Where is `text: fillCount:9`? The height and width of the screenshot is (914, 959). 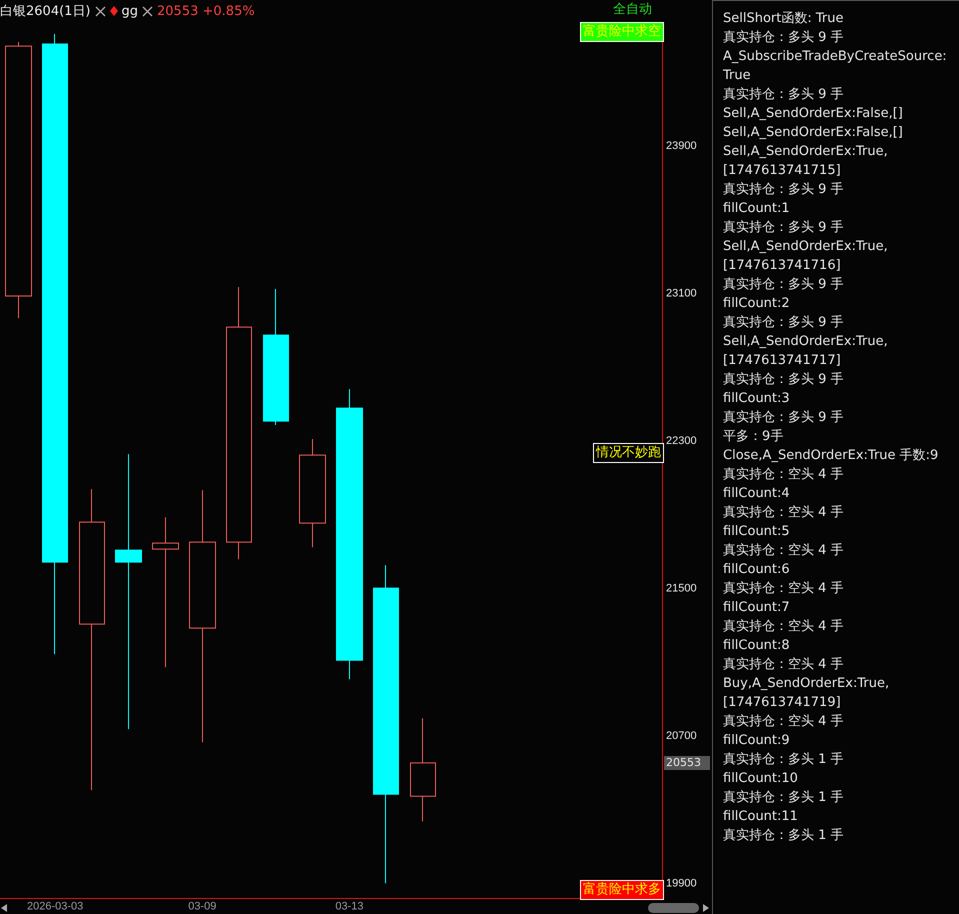 text: fillCount:9 is located at coordinates (757, 741).